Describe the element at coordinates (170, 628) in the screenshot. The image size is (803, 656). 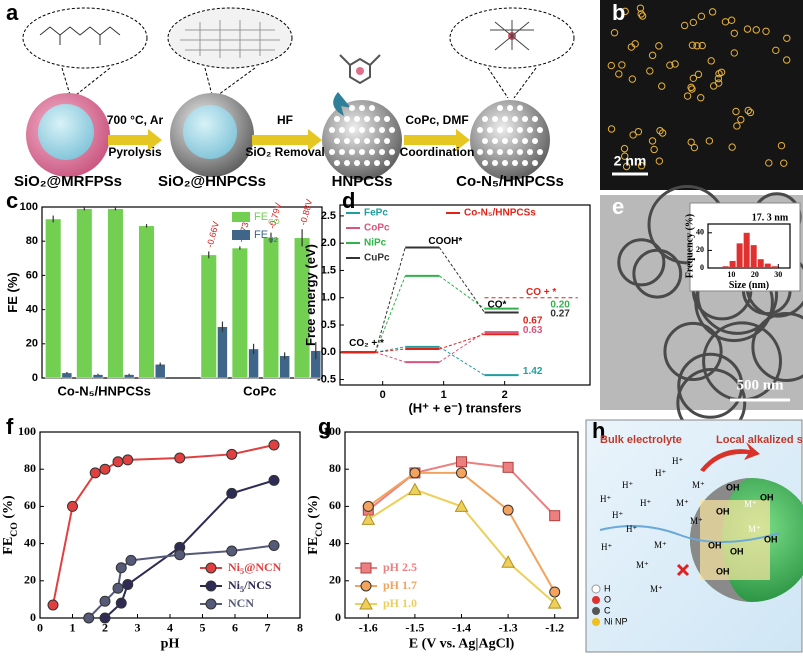
I see `x-tick-label: 4` at that location.